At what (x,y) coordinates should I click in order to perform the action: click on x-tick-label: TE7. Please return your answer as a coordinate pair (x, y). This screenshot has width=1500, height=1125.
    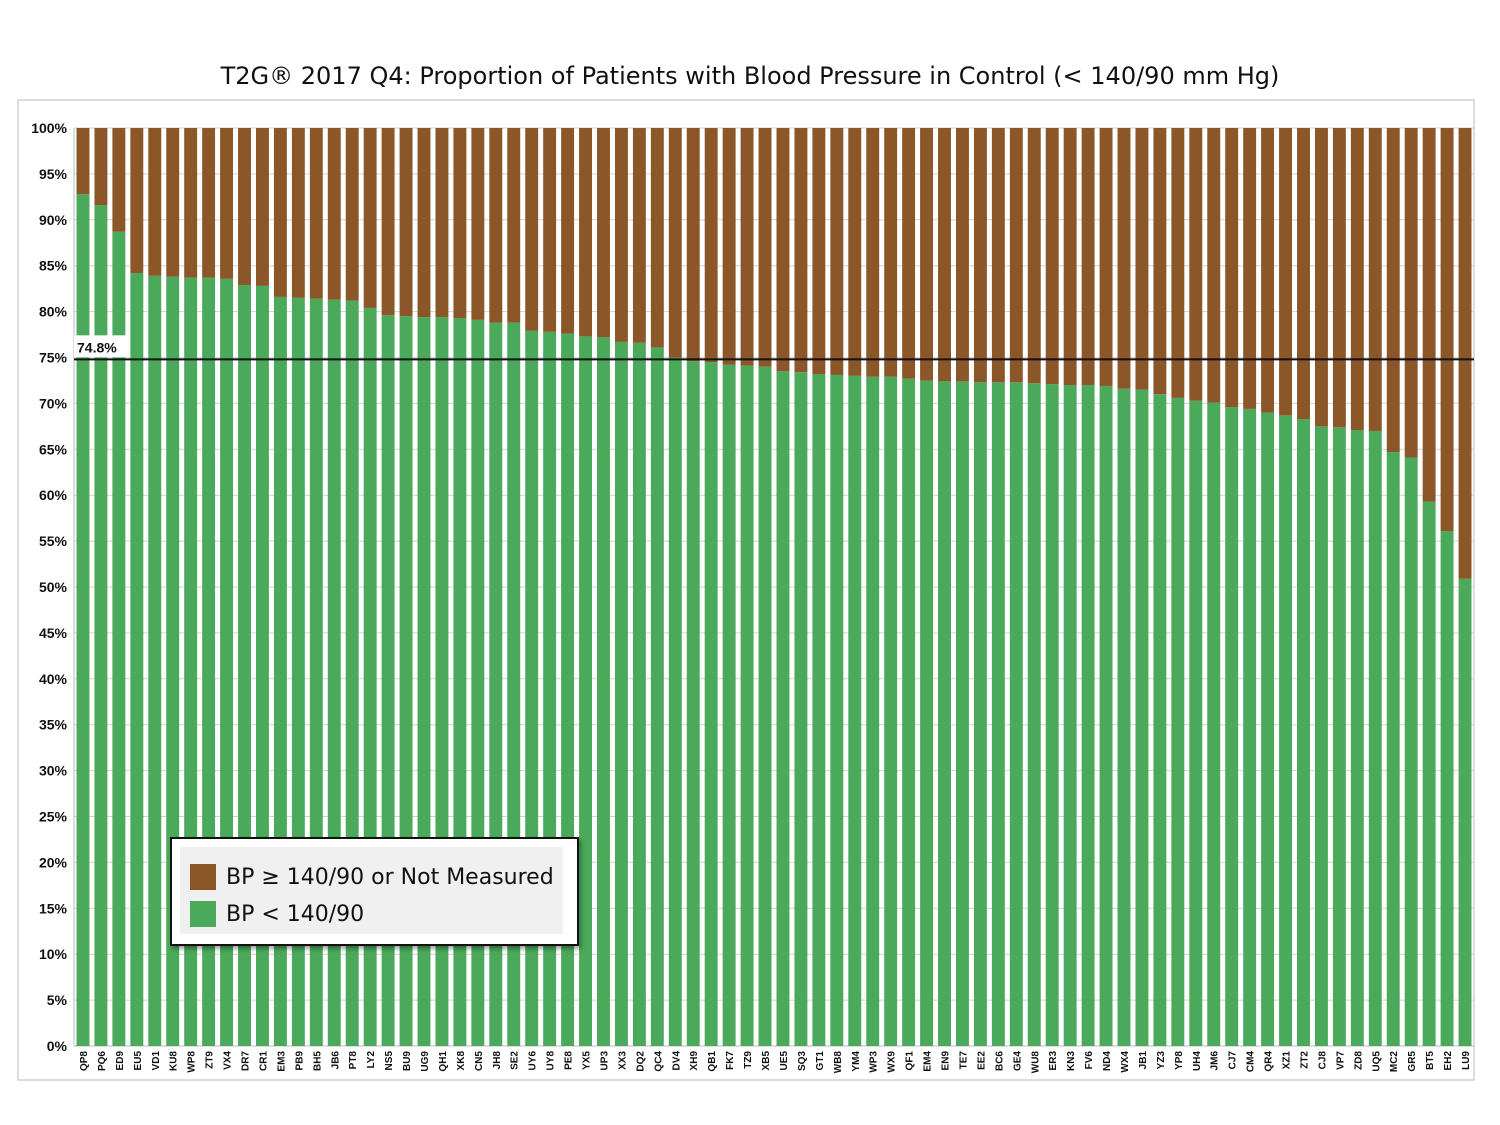
    Looking at the image, I should click on (963, 1060).